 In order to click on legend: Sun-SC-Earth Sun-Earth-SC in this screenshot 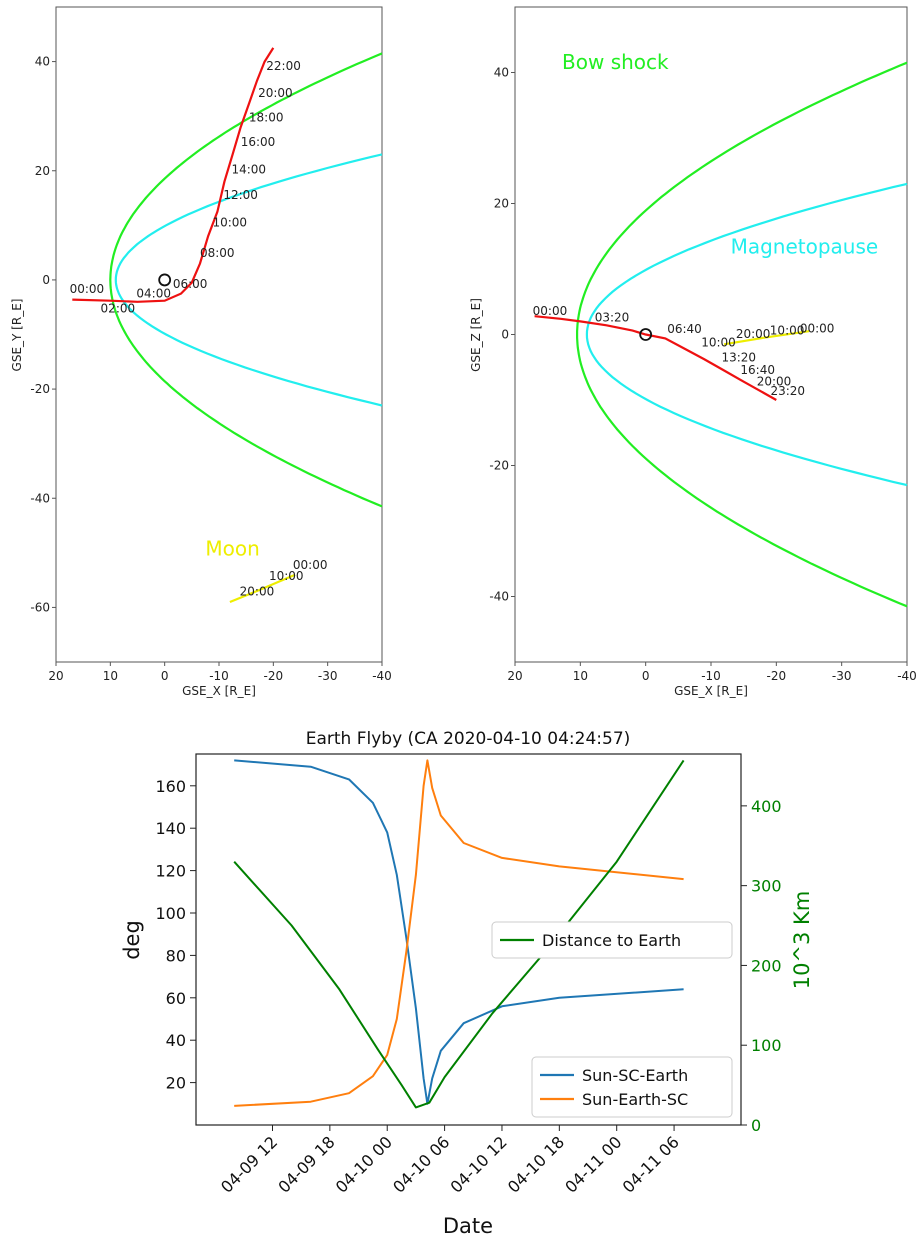, I will do `click(632, 1087)`.